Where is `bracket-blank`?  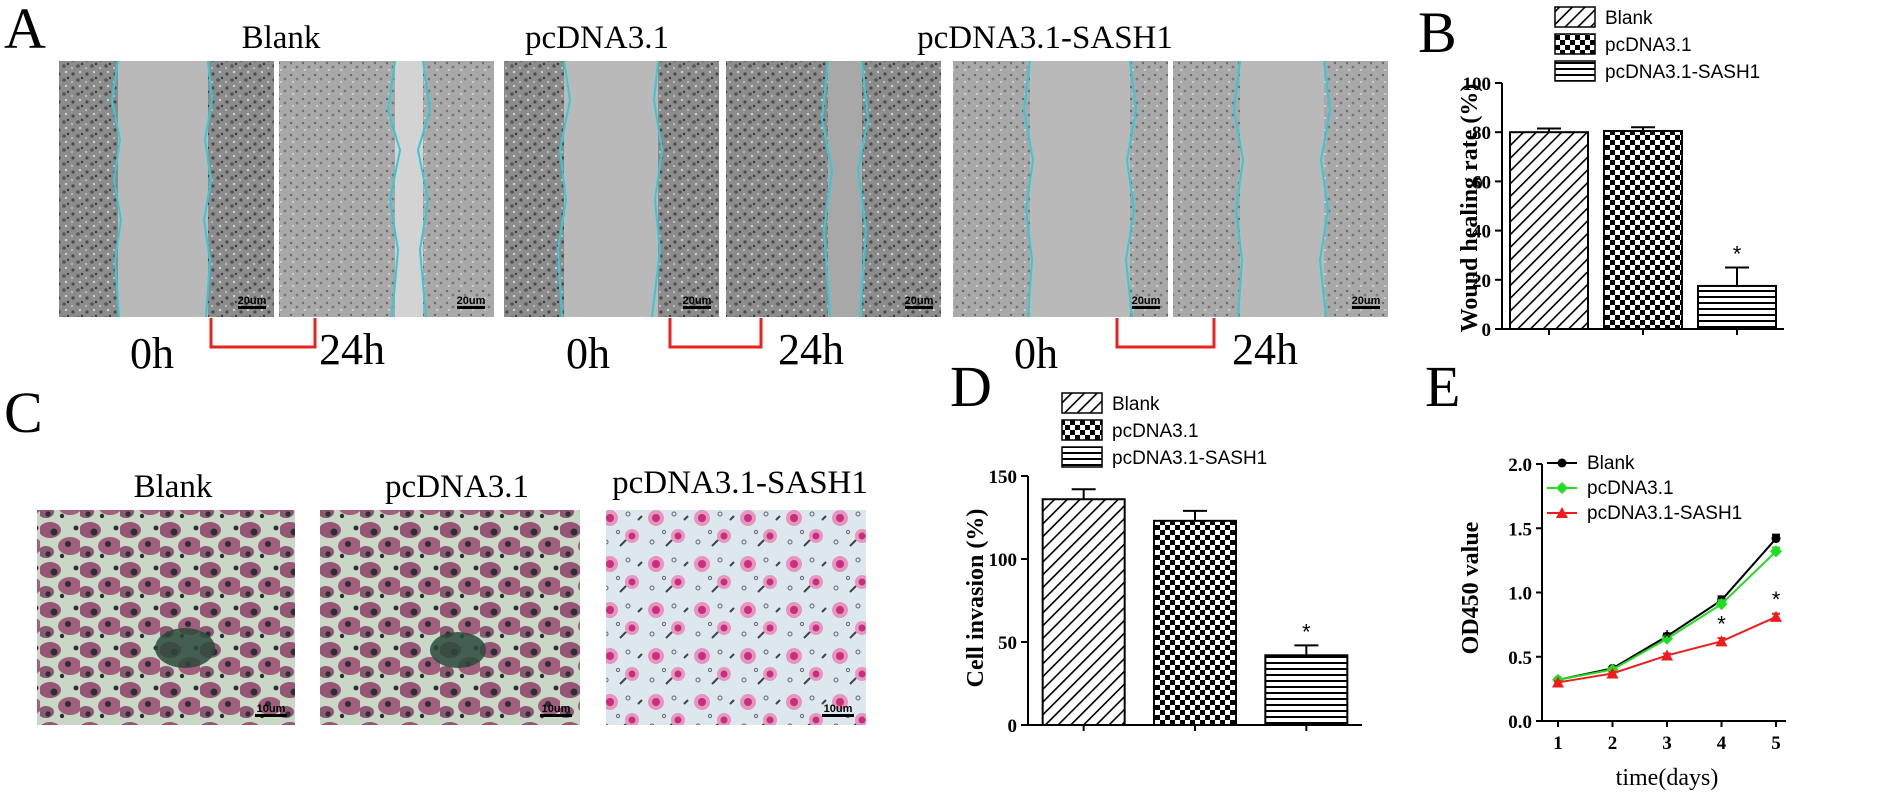 bracket-blank is located at coordinates (263, 333).